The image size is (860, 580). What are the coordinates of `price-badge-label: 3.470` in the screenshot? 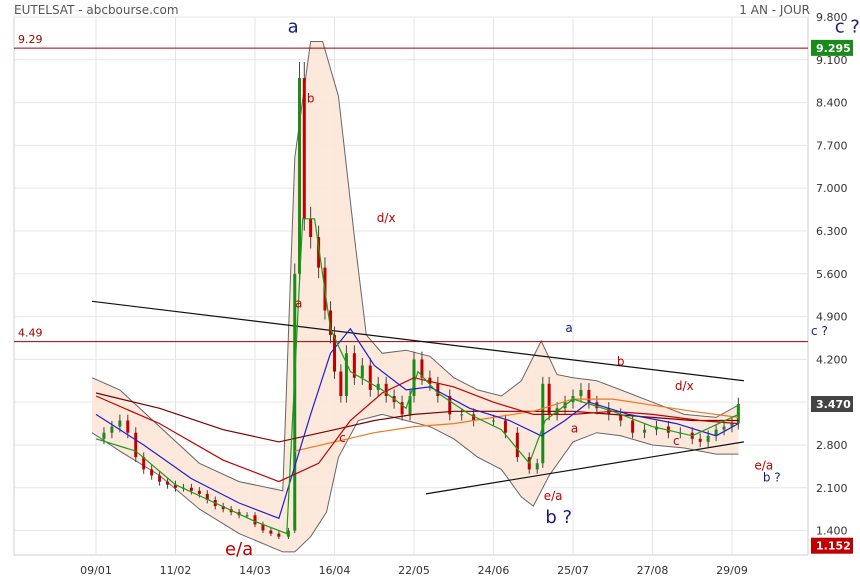 It's located at (833, 404).